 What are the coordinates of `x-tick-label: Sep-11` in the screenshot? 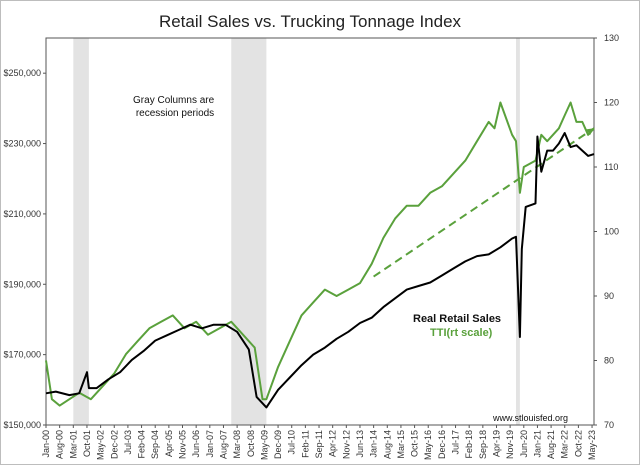 It's located at (319, 444).